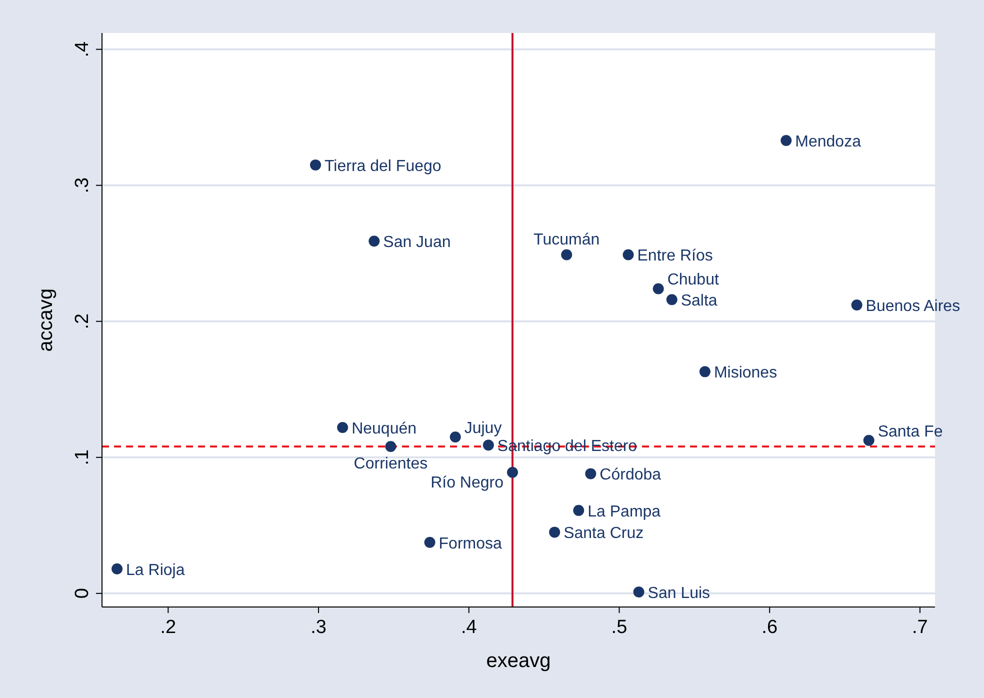 This screenshot has height=698, width=984. I want to click on x-tick-label: .5, so click(619, 627).